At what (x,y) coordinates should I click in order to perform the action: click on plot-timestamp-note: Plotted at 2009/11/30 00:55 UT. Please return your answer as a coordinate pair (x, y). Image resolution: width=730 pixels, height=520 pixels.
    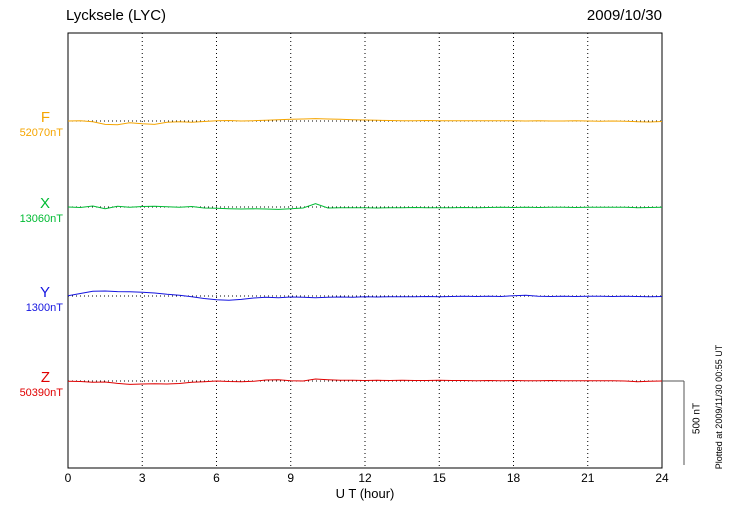
    Looking at the image, I should click on (719, 407).